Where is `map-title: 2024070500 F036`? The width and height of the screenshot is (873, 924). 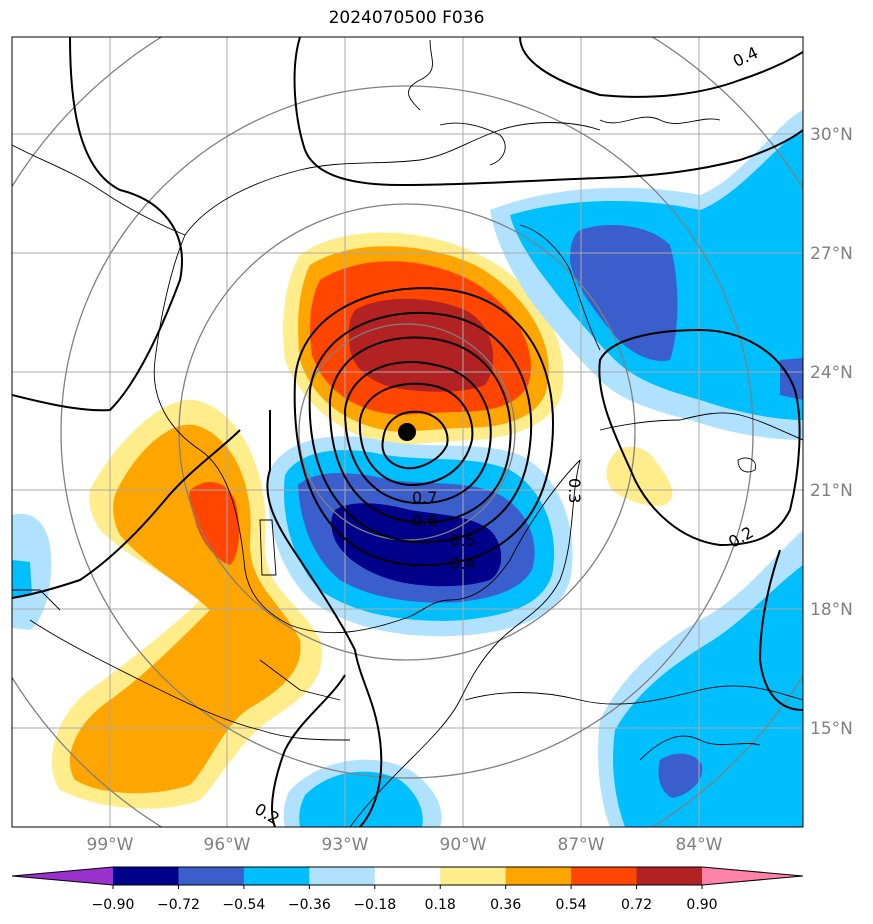
map-title: 2024070500 F036 is located at coordinates (406, 18).